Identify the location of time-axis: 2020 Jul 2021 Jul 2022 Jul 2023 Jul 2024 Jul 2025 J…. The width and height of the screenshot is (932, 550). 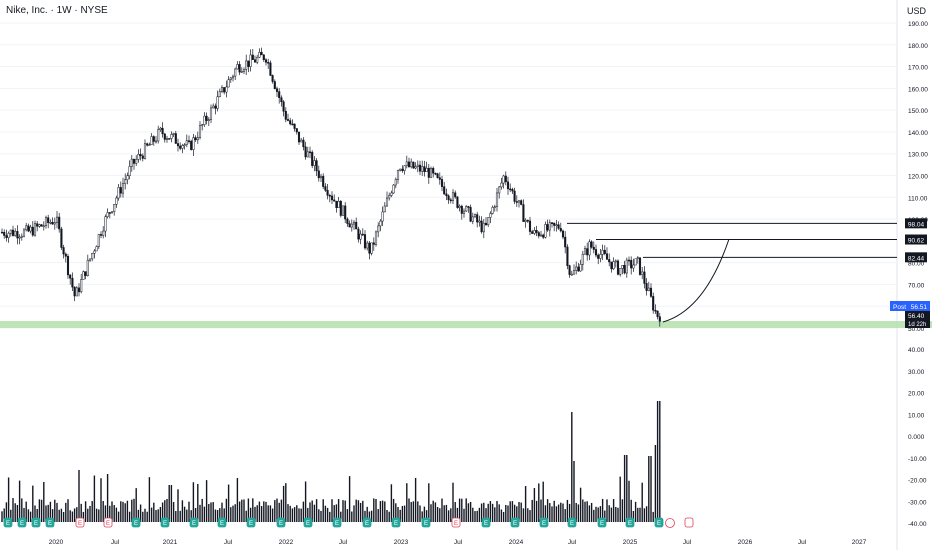
(458, 542).